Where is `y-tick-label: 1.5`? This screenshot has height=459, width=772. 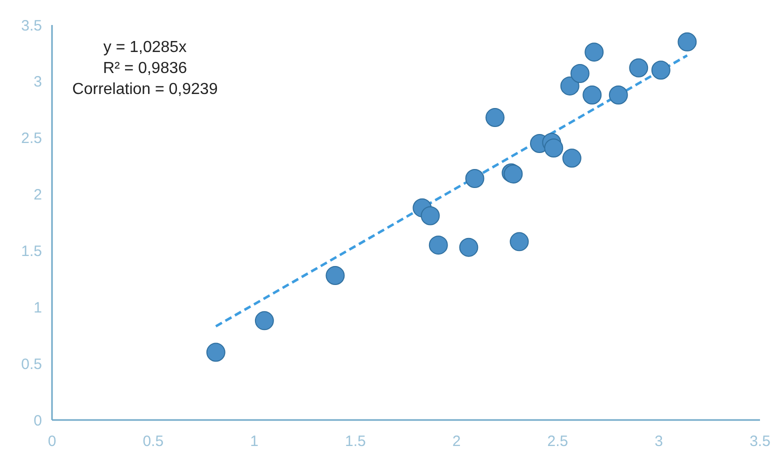 y-tick-label: 1.5 is located at coordinates (31, 251).